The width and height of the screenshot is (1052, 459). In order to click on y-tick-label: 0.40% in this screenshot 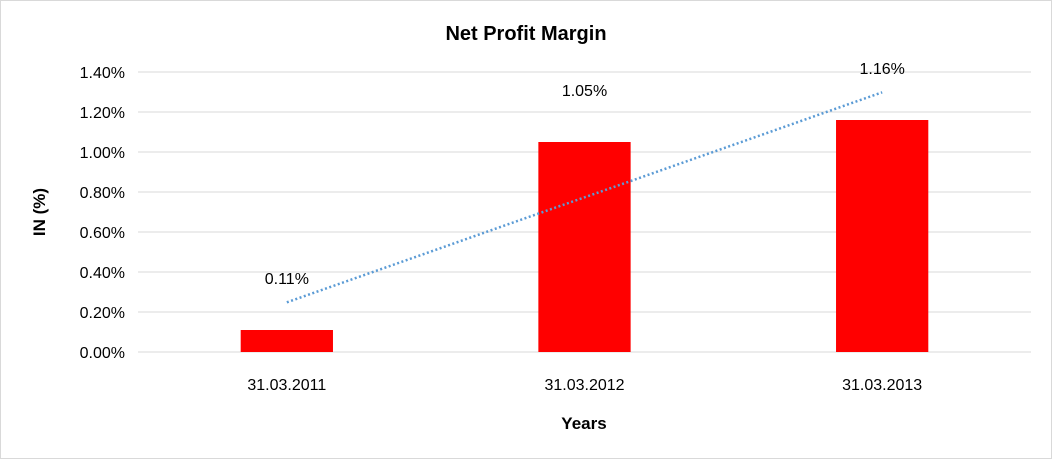, I will do `click(102, 273)`.